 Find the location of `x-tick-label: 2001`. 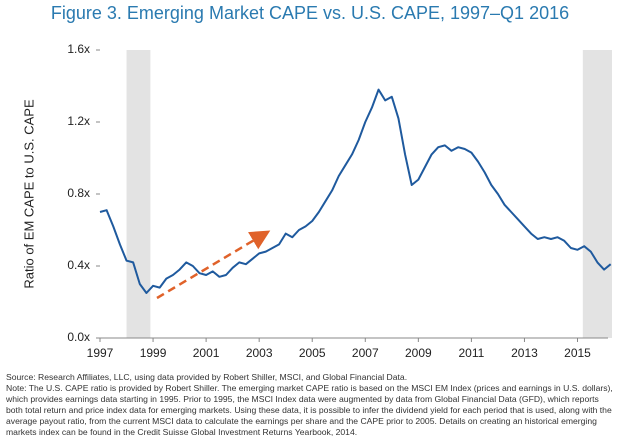

x-tick-label: 2001 is located at coordinates (206, 353).